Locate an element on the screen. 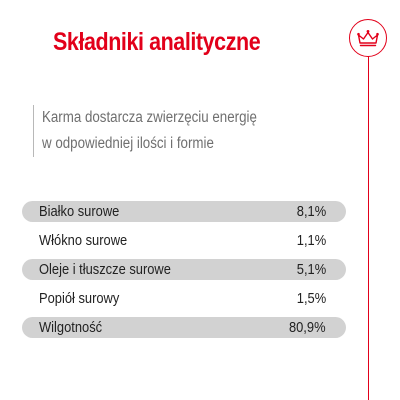 The height and width of the screenshot is (400, 400). row-value: 1,5% is located at coordinates (311, 298).